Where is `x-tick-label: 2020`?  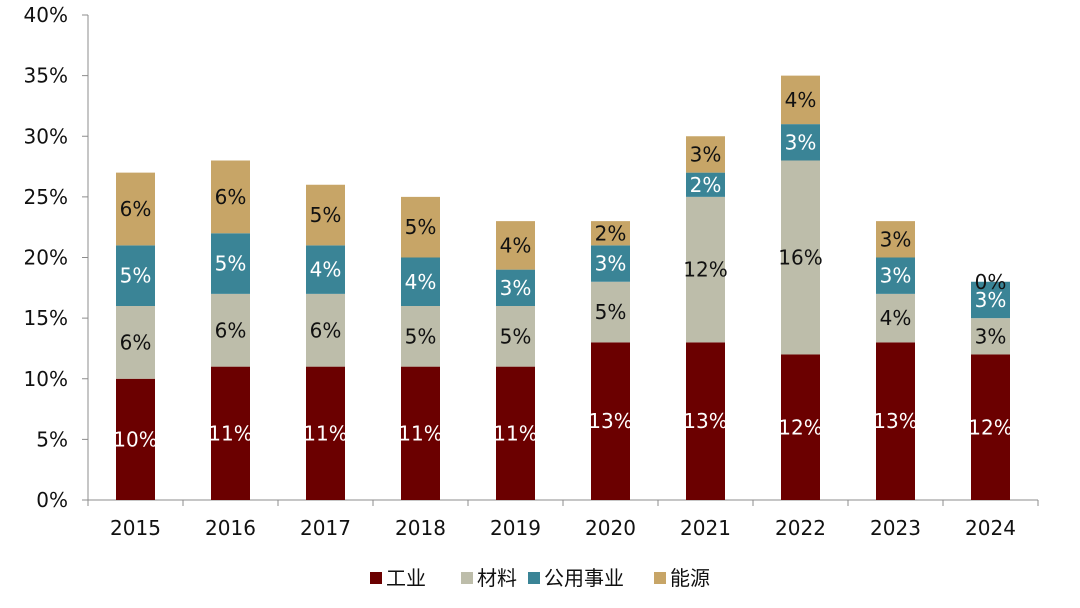 x-tick-label: 2020 is located at coordinates (610, 528).